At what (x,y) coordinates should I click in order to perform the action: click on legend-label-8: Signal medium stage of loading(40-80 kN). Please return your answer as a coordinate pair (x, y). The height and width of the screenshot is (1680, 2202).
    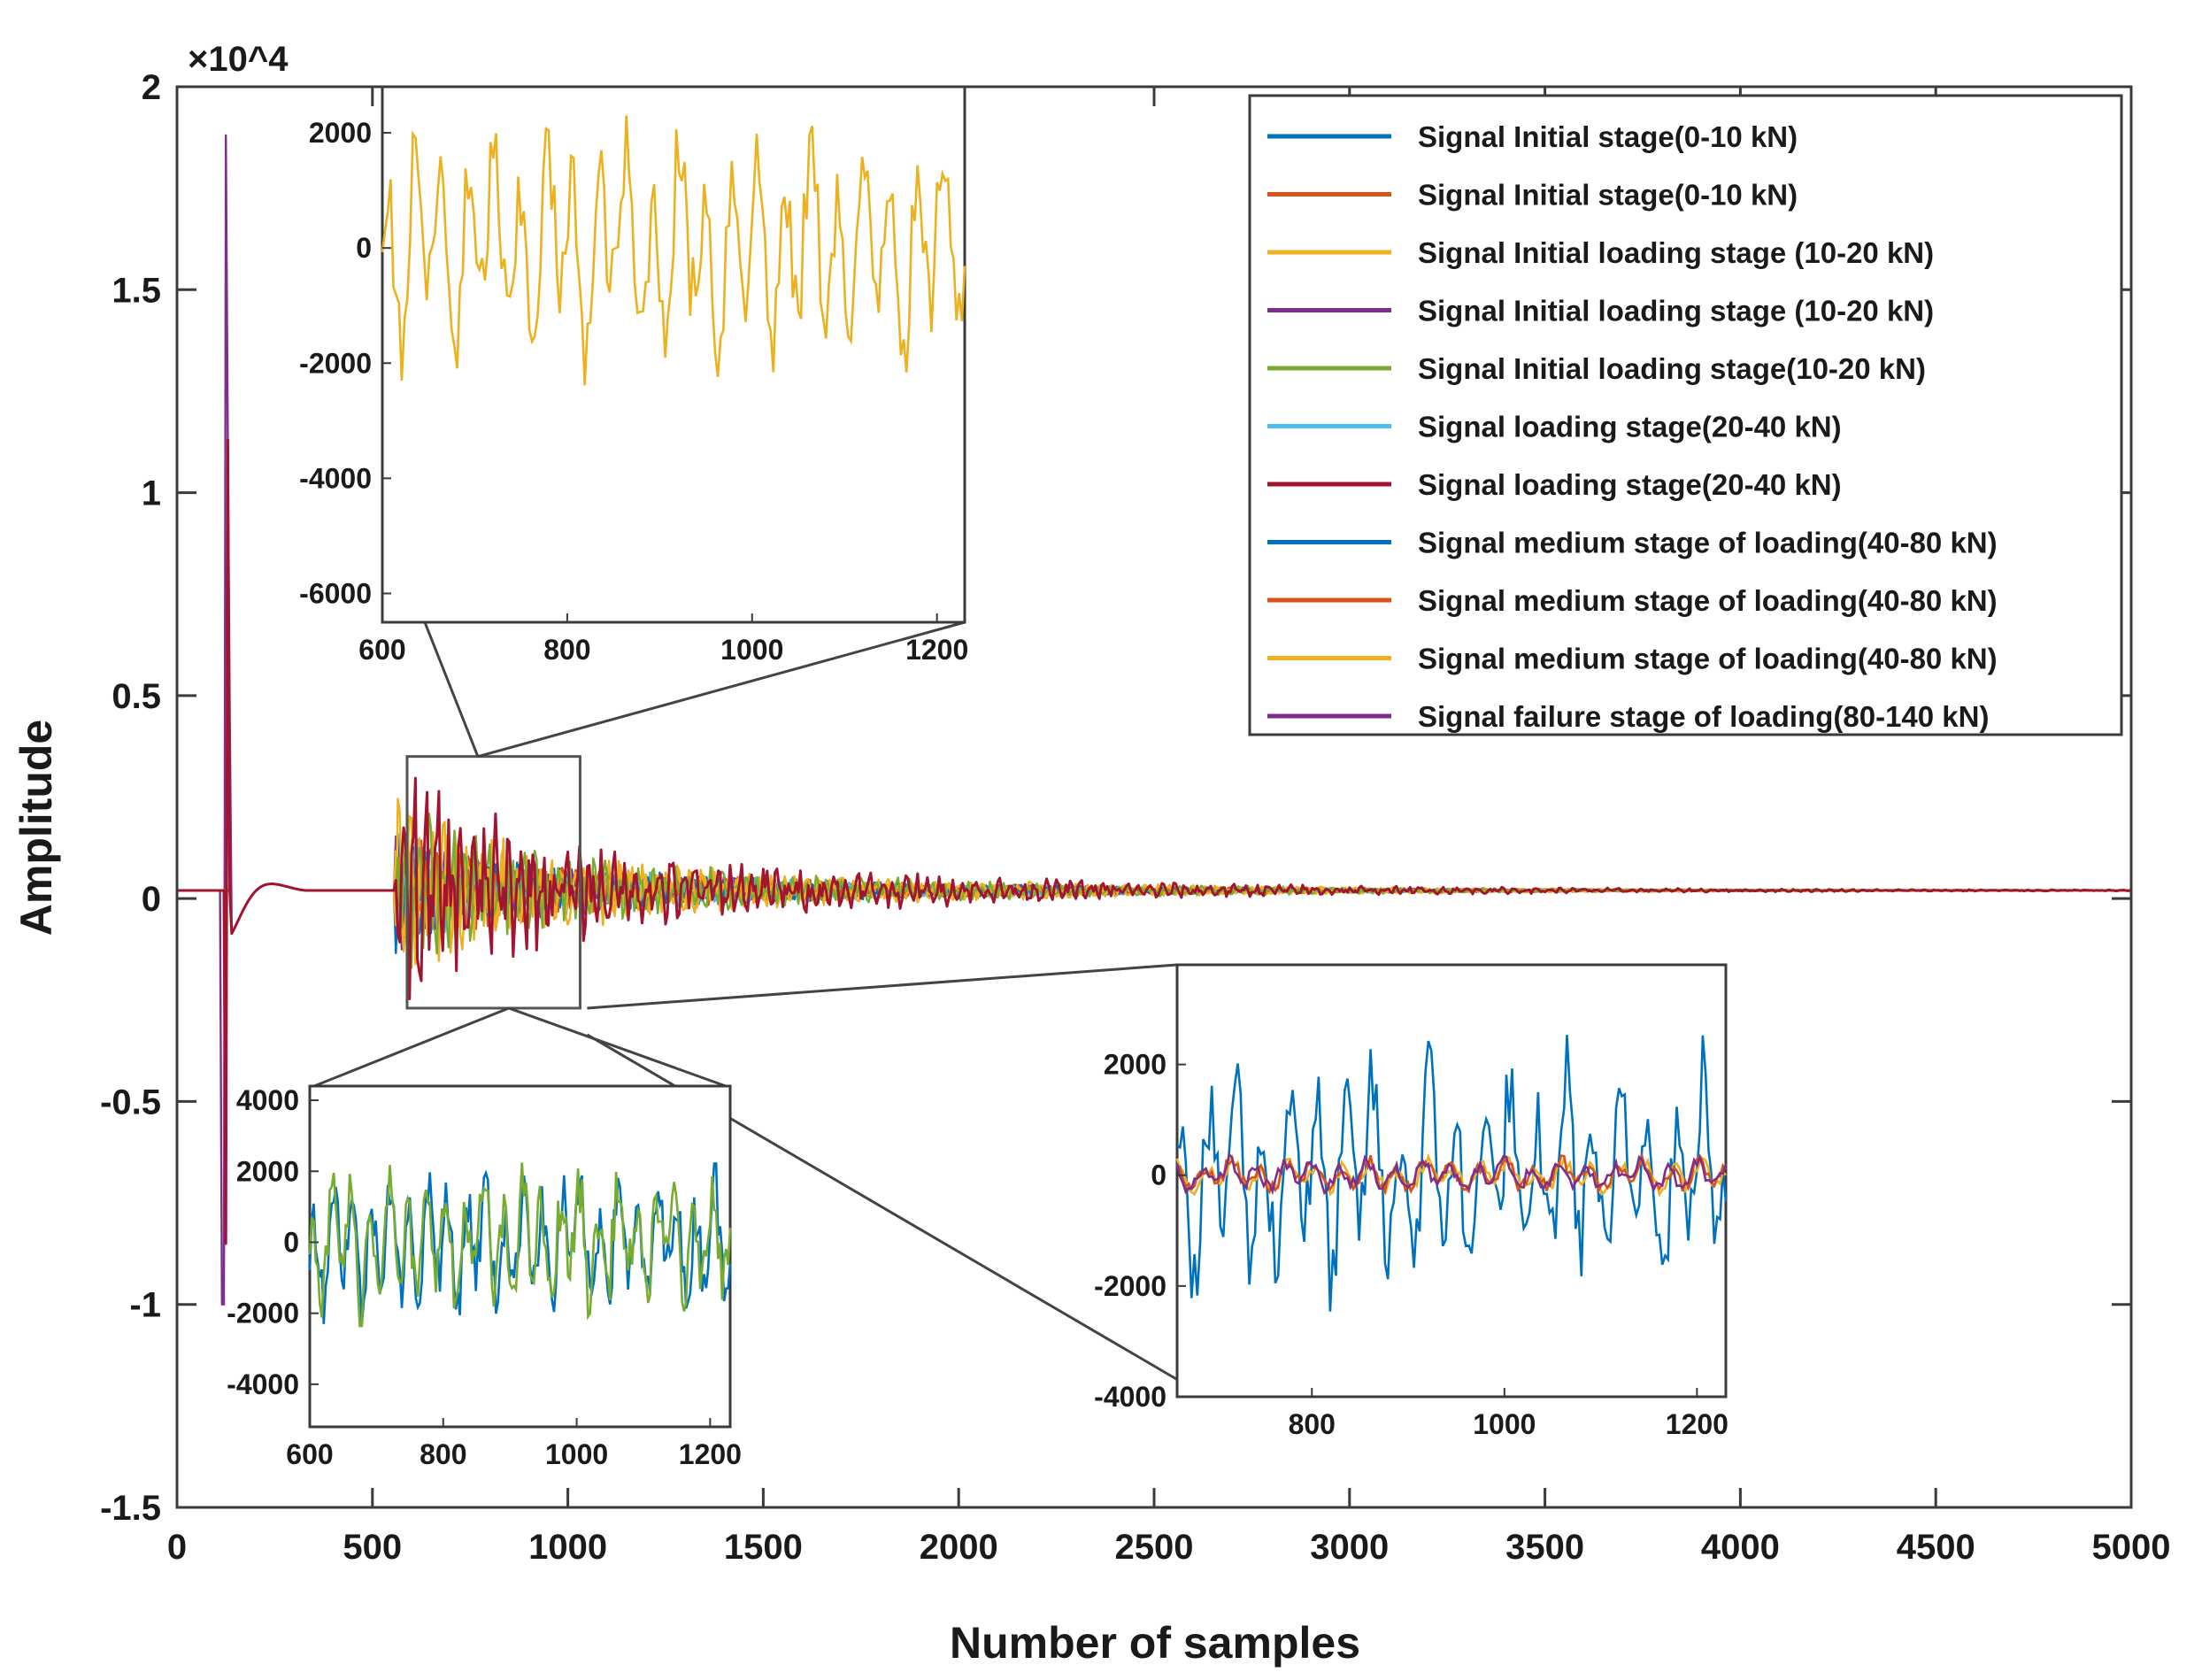
    Looking at the image, I should click on (1708, 543).